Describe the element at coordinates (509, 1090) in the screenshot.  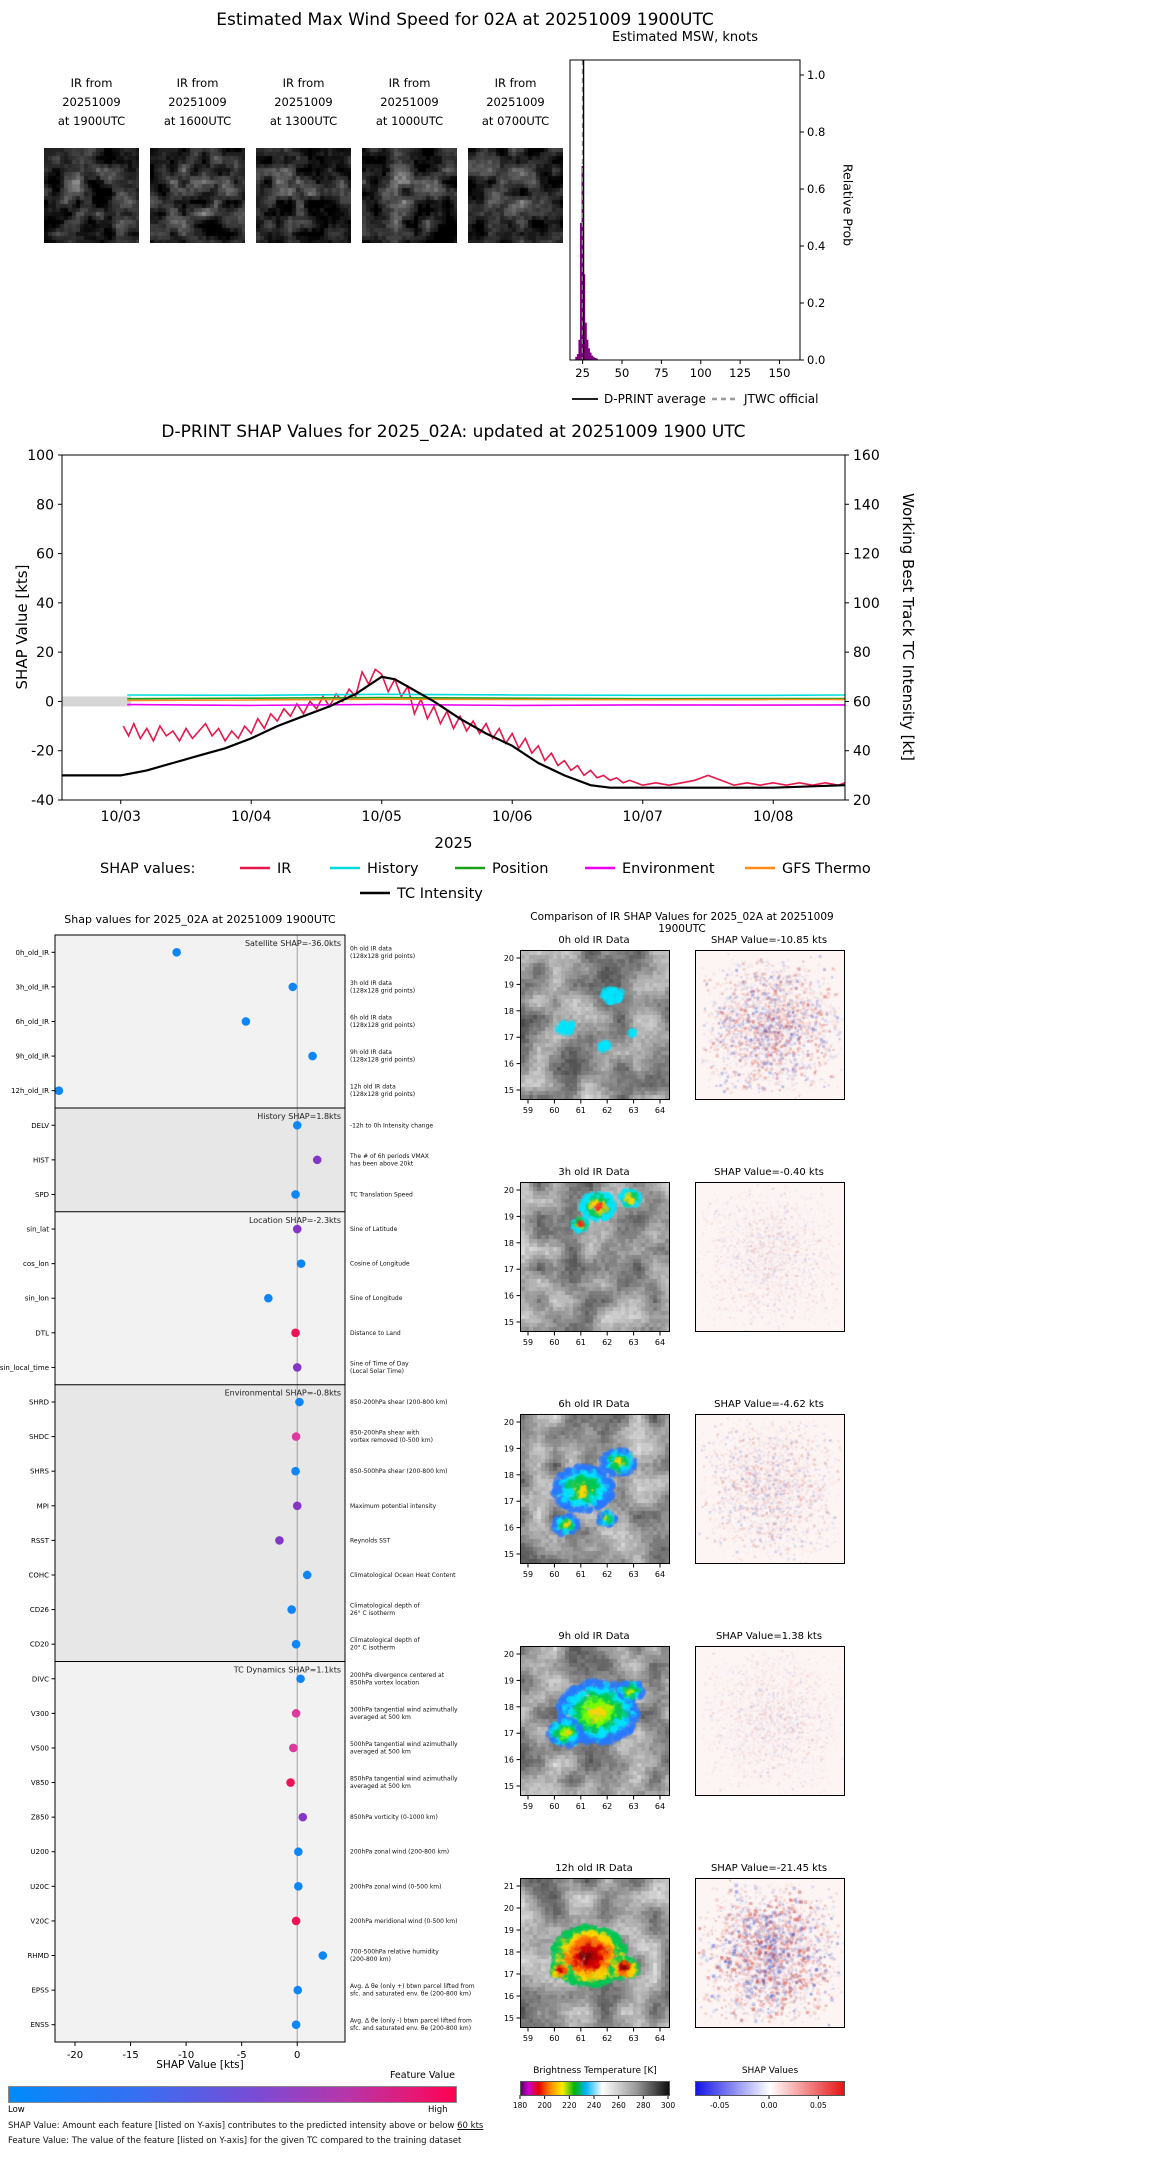
I see `svg-text: 15` at that location.